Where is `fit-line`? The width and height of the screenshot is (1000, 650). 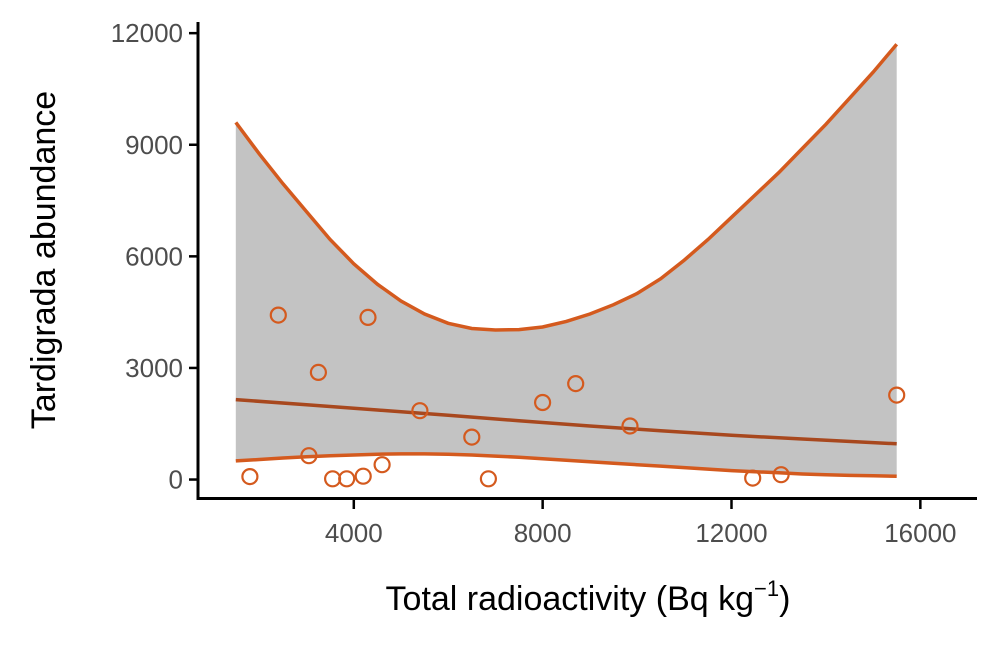 fit-line is located at coordinates (566, 421).